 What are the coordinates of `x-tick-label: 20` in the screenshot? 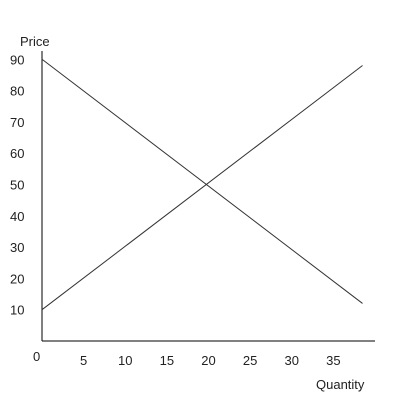 It's located at (208, 360).